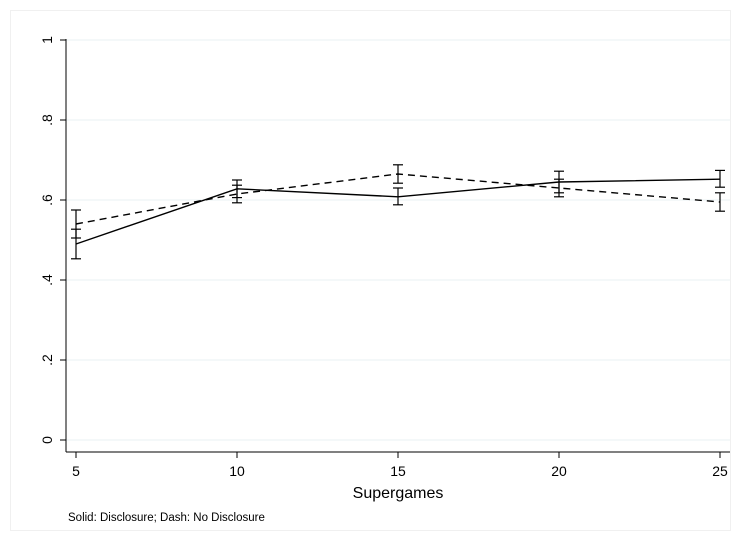  Describe the element at coordinates (166, 518) in the screenshot. I see `chart-note: Solid: Disclosure; Dash: No Disclosure` at that location.